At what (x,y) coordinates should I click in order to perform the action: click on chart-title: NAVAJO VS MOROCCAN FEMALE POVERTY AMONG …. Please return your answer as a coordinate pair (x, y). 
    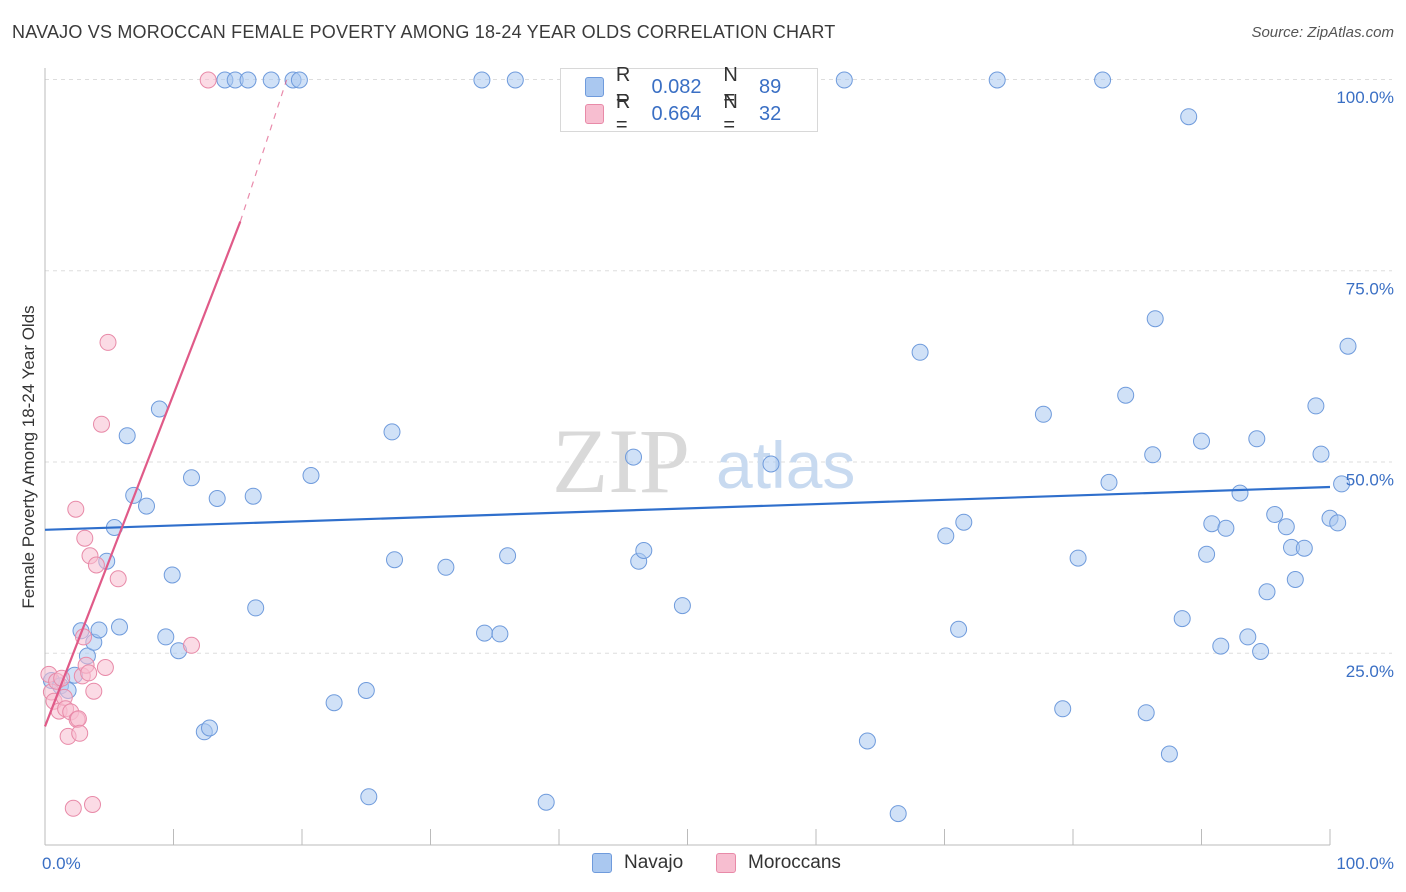
    Looking at the image, I should click on (424, 32).